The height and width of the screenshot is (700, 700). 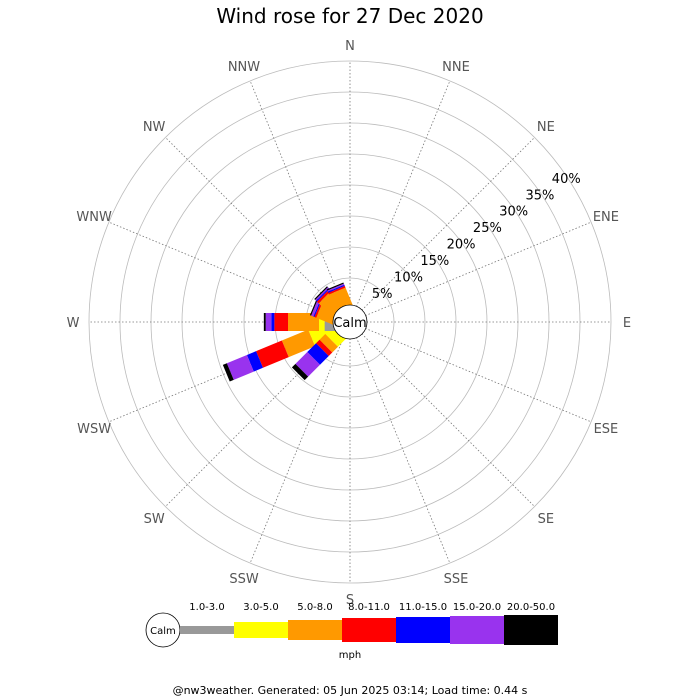 I want to click on legend-label-11.0-15.0: 11.0-15.0, so click(x=423, y=607).